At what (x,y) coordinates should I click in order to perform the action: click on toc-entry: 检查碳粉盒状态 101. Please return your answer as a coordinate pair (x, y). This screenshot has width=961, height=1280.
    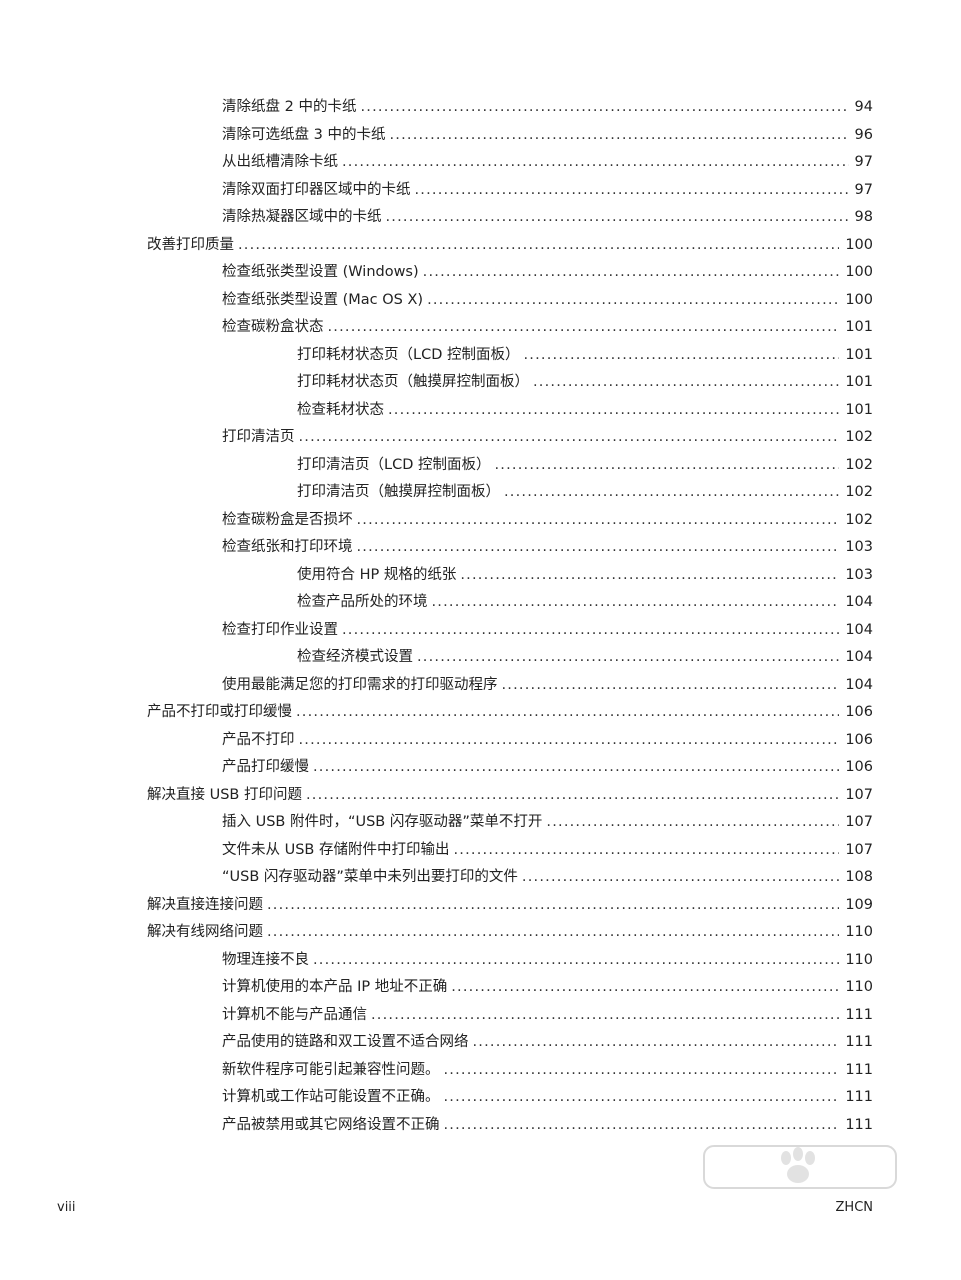
    Looking at the image, I should click on (547, 327).